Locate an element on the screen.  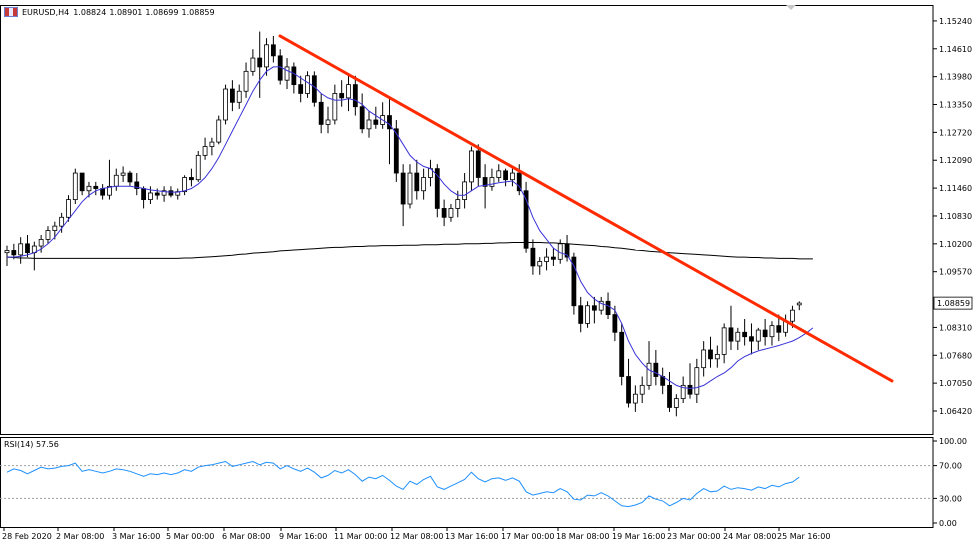
shift-marker-icon is located at coordinates (791, 7).